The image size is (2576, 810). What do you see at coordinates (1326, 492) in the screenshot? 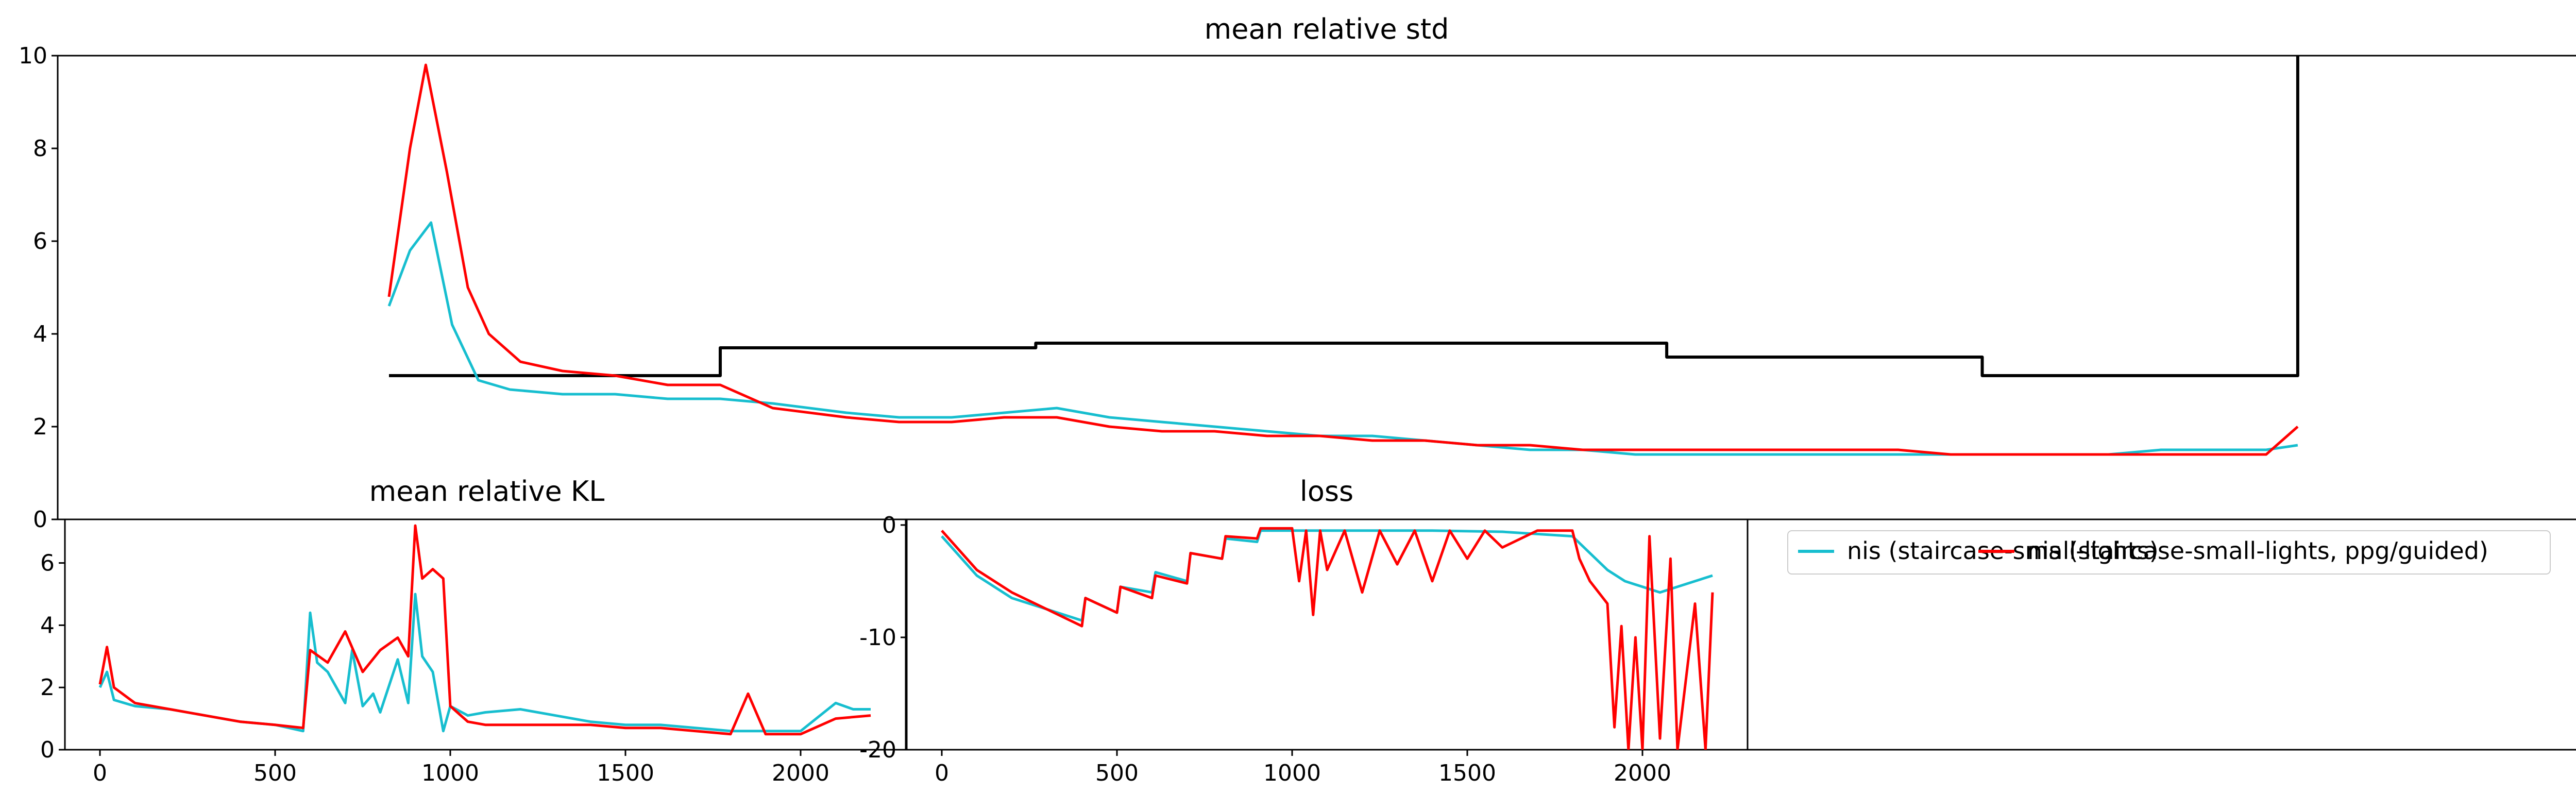
I see `chart-title: loss` at bounding box center [1326, 492].